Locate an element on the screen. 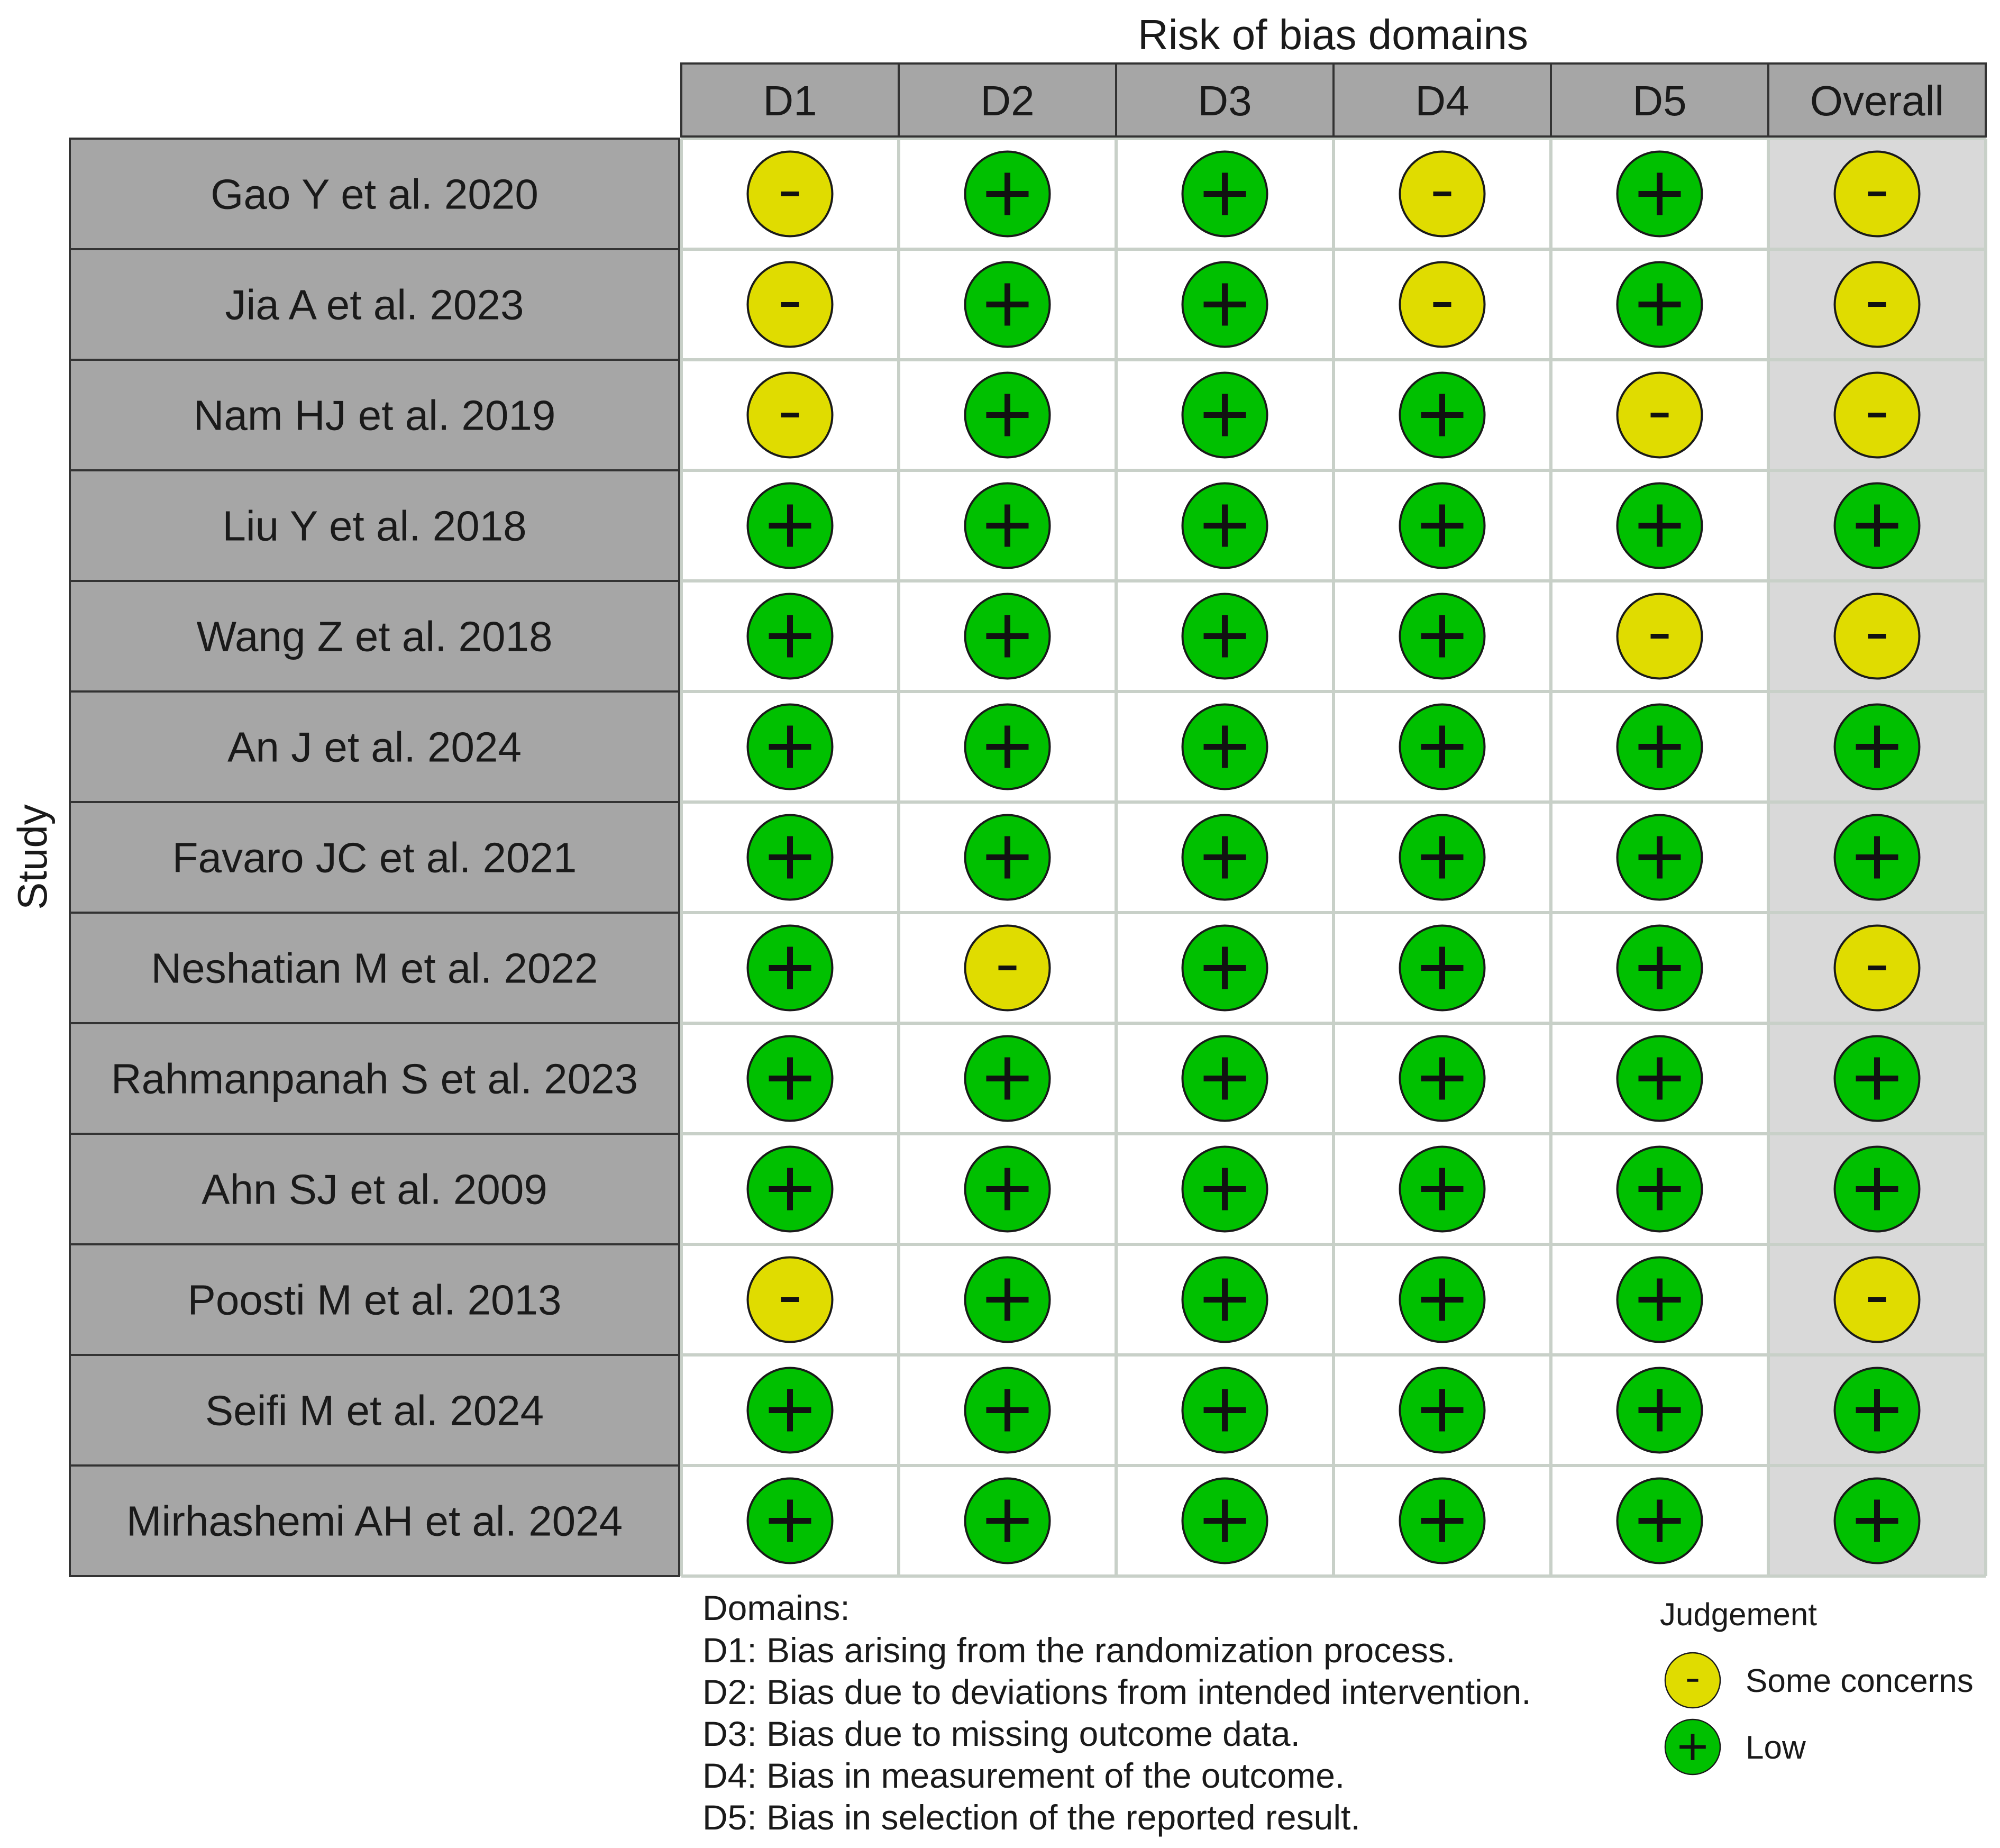 The width and height of the screenshot is (2000, 1848). study-label: Favaro JC et al. 2021 is located at coordinates (375, 857).